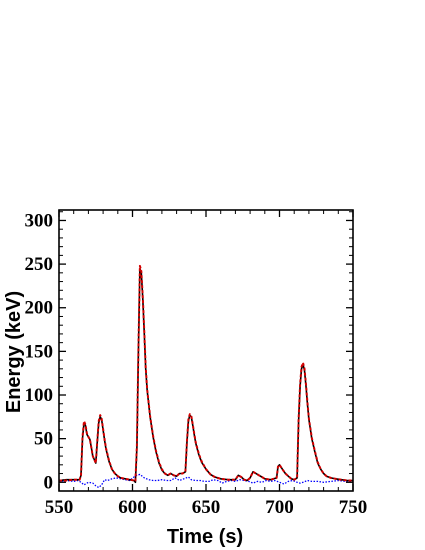  What do you see at coordinates (39, 220) in the screenshot?
I see `y-tick-label: 300` at bounding box center [39, 220].